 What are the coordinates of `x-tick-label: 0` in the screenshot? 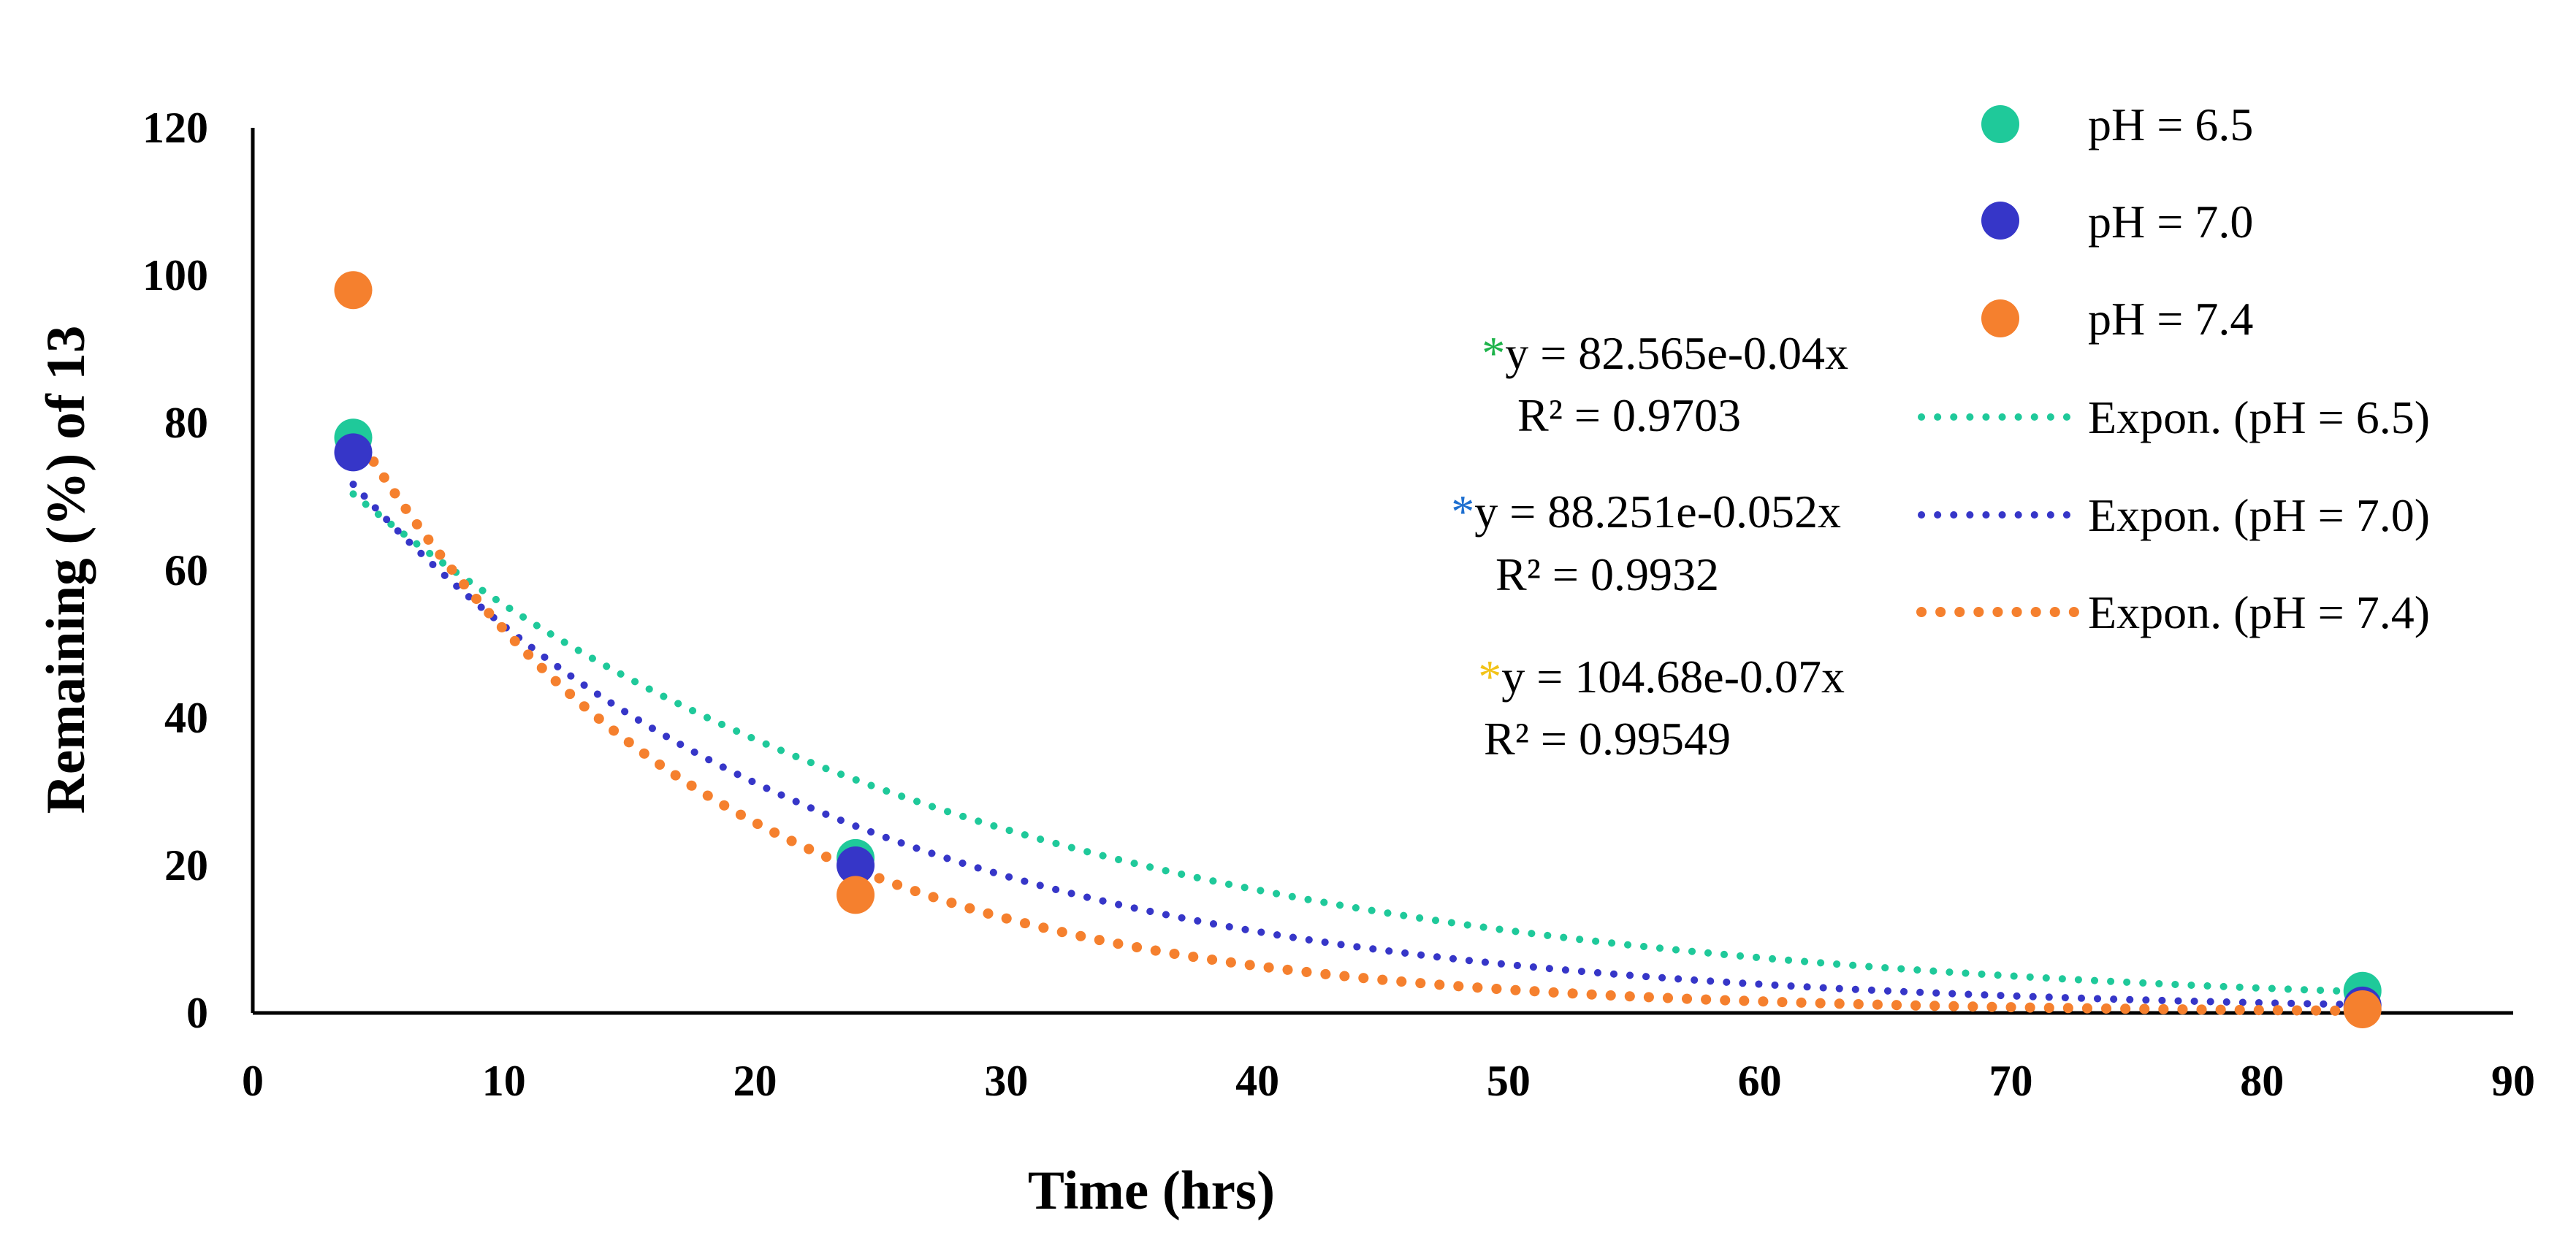 It's located at (253, 1081).